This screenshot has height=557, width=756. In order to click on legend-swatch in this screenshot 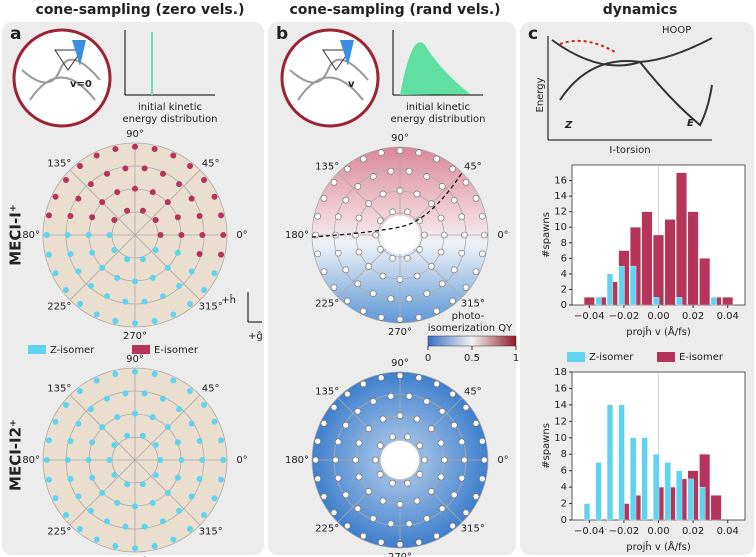, I will do `click(576, 357)`.